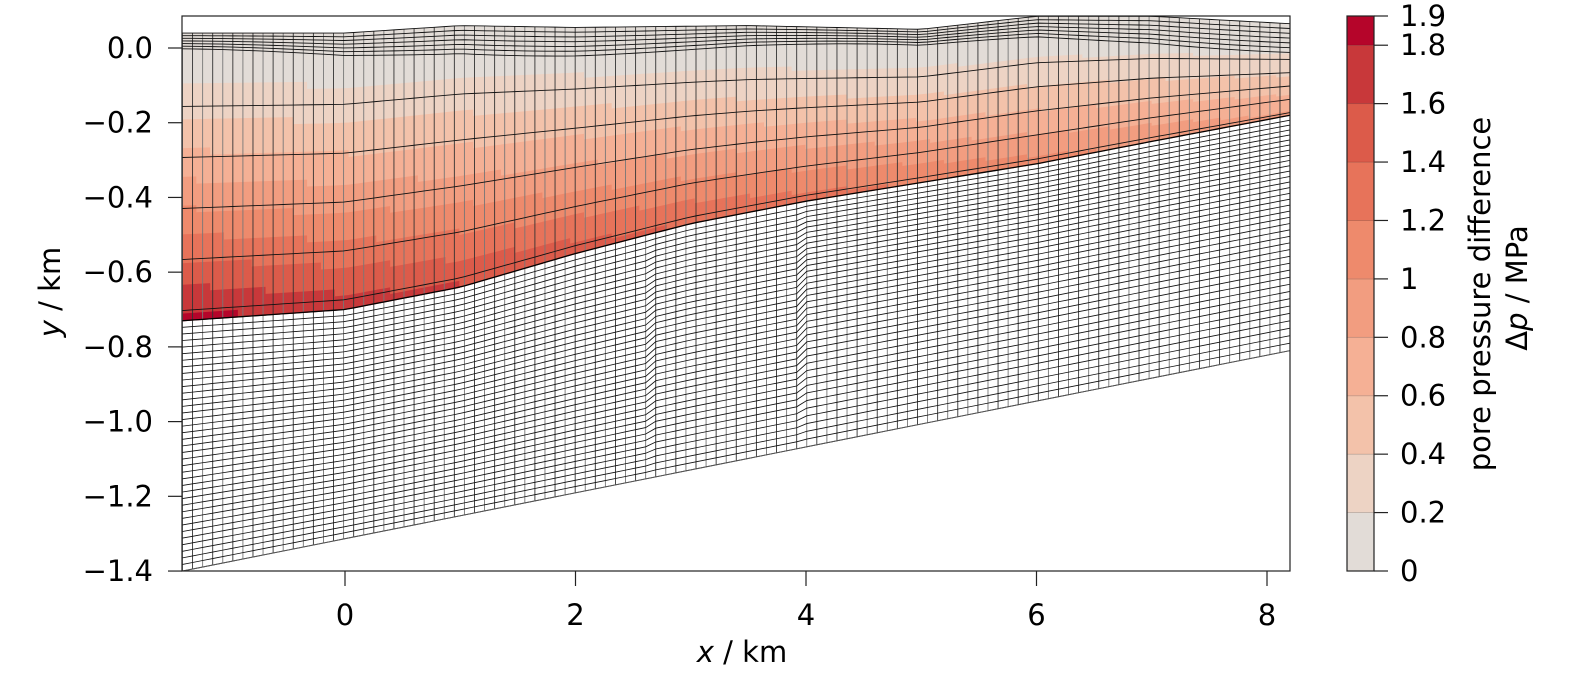  What do you see at coordinates (118, 197) in the screenshot?
I see `y-tick-label: −0.4` at bounding box center [118, 197].